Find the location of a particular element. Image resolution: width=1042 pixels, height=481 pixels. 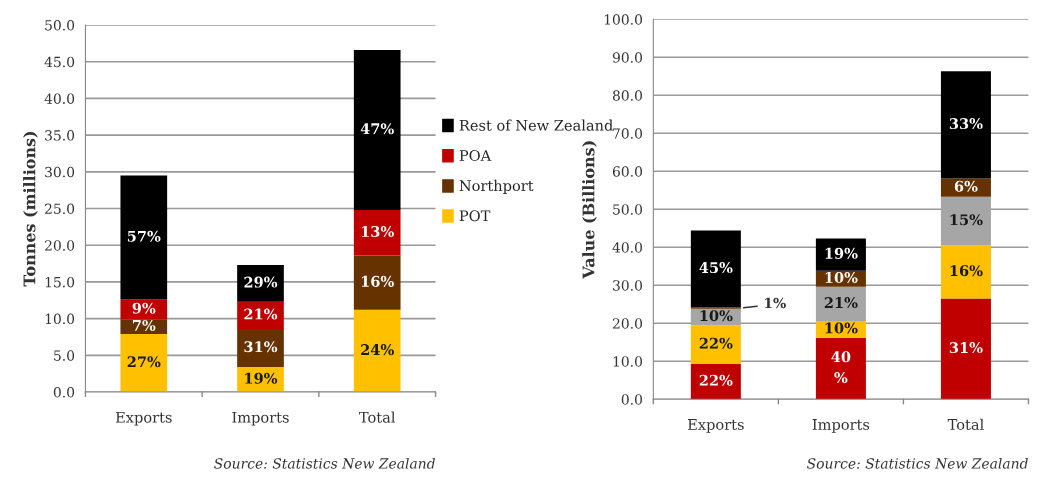

y-tick-label: 80.0 is located at coordinates (627, 95).